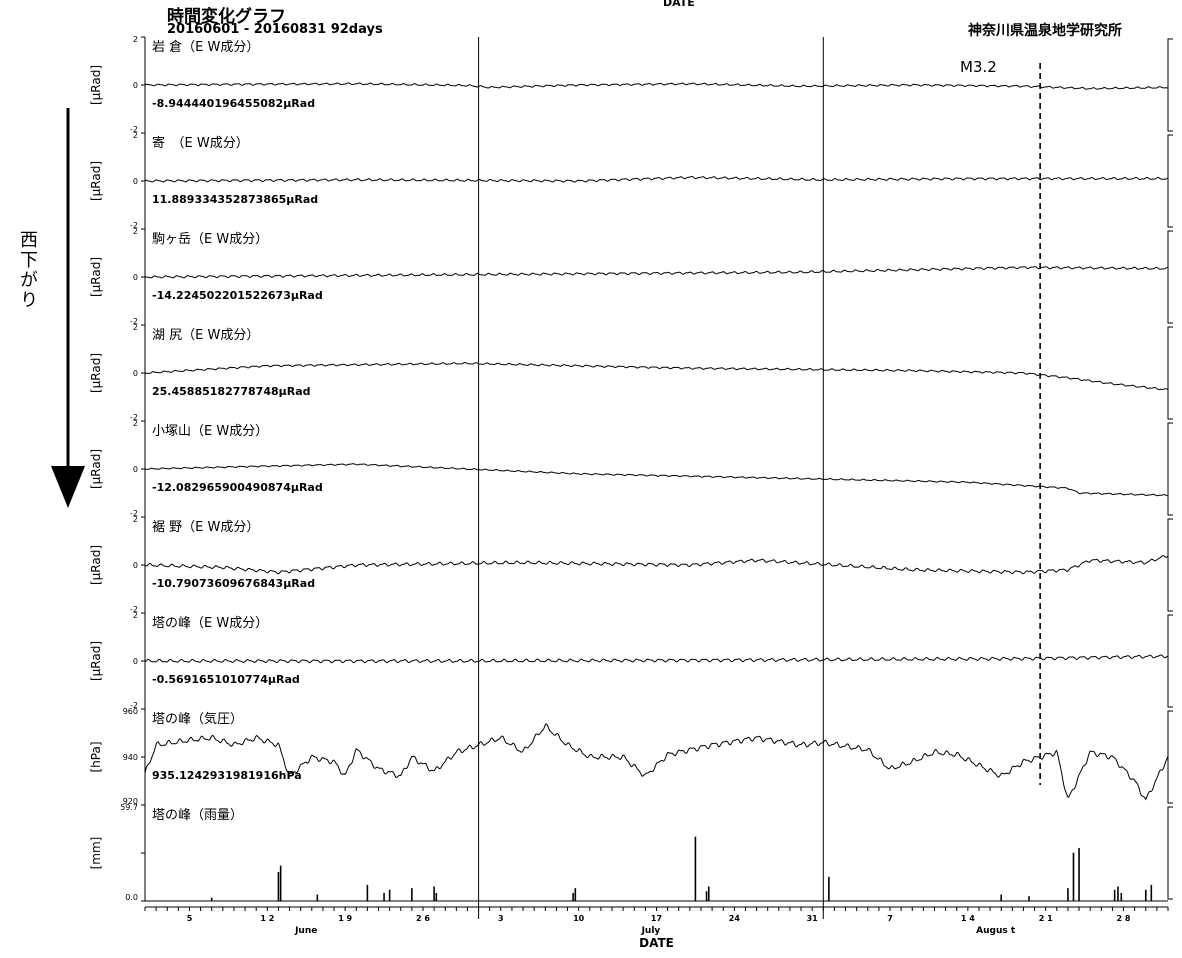 The height and width of the screenshot is (958, 1182). I want to click on page-title: 時間変化グラフ, so click(226, 17).